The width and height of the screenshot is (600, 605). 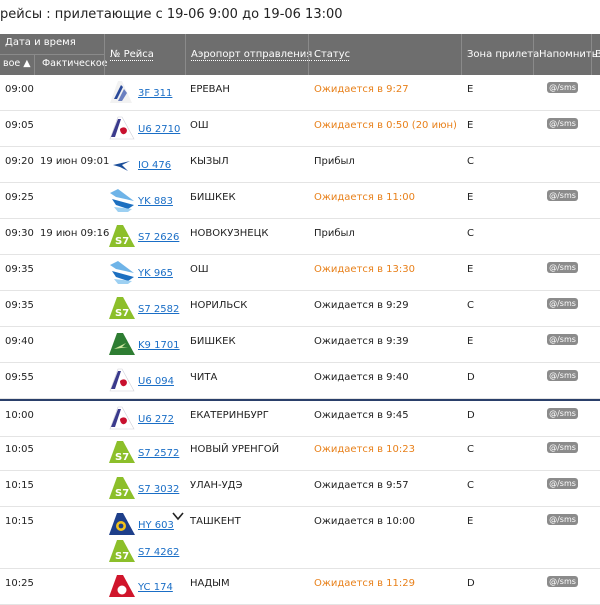 What do you see at coordinates (178, 516) in the screenshot?
I see `chevron-down-icon` at bounding box center [178, 516].